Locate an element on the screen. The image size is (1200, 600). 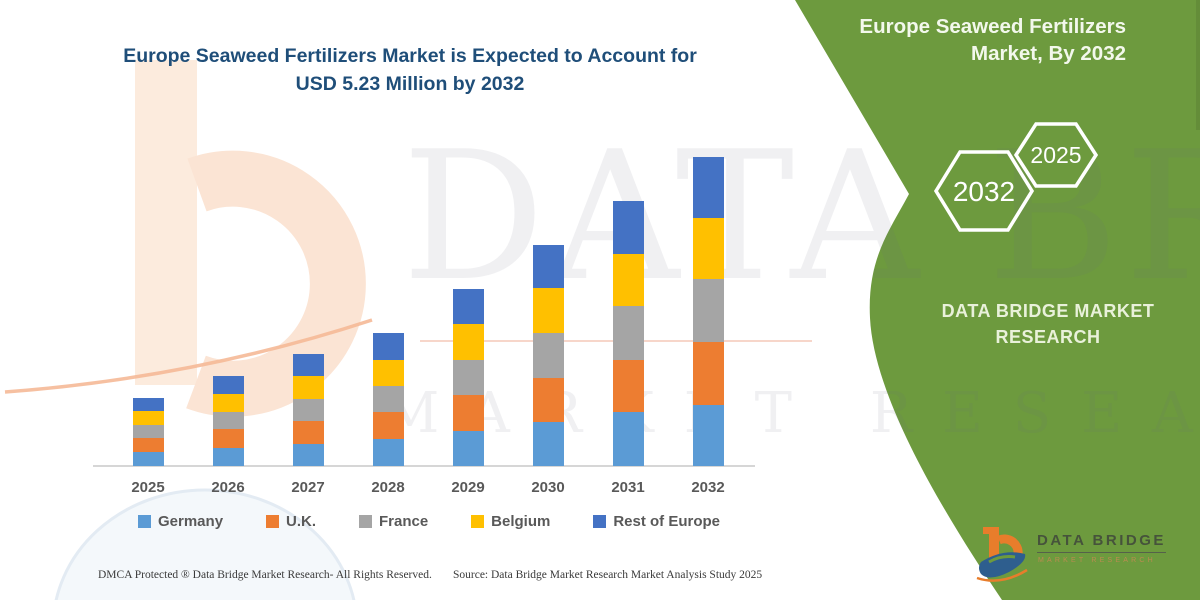
logo-name: DATA BRIDGE is located at coordinates (1101, 542).